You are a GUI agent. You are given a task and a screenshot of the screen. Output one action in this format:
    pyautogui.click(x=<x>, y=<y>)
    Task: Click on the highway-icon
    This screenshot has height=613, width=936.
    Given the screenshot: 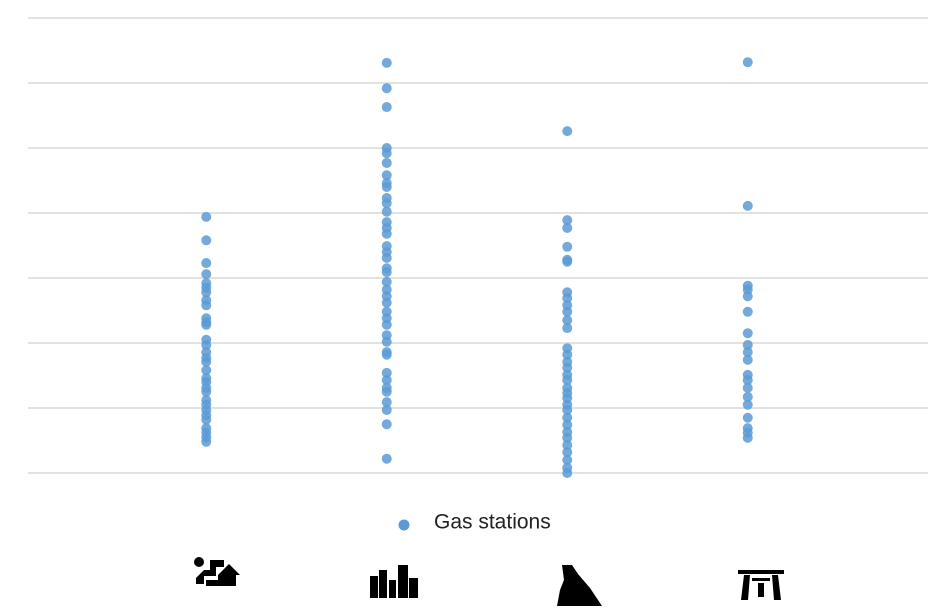 What is the action you would take?
    pyautogui.click(x=761, y=585)
    